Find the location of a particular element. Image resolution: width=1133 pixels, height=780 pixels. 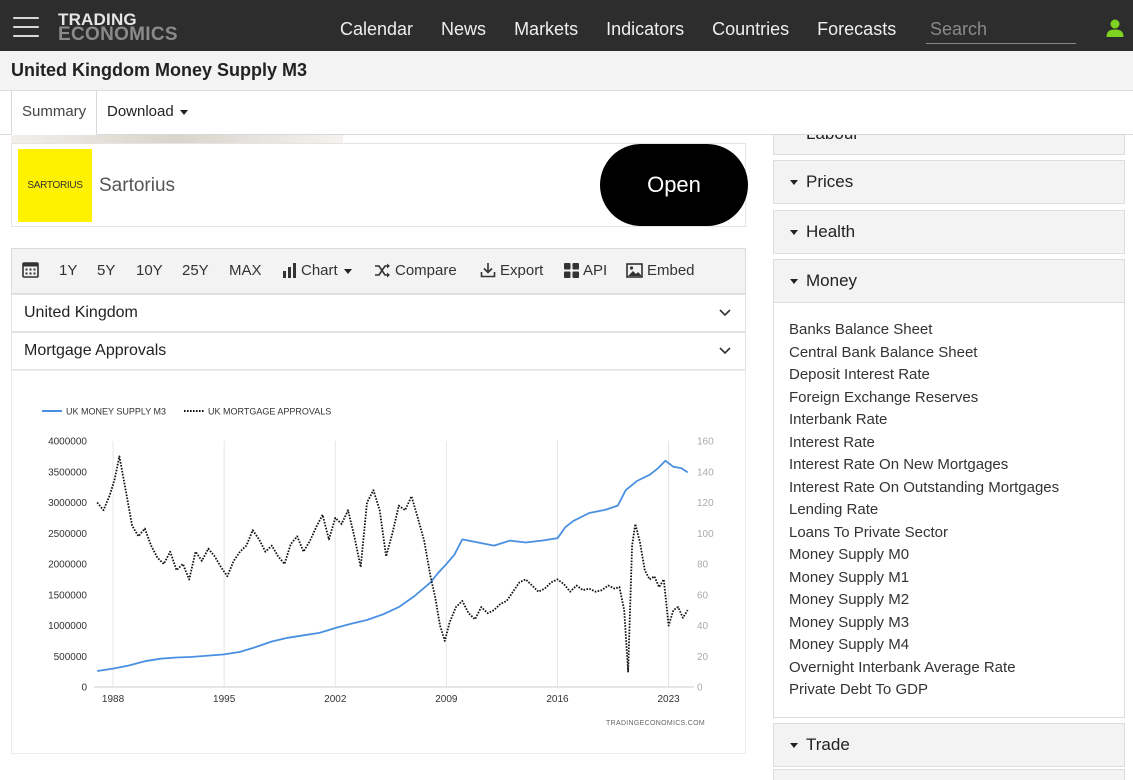

range-max: MAX is located at coordinates (245, 270).